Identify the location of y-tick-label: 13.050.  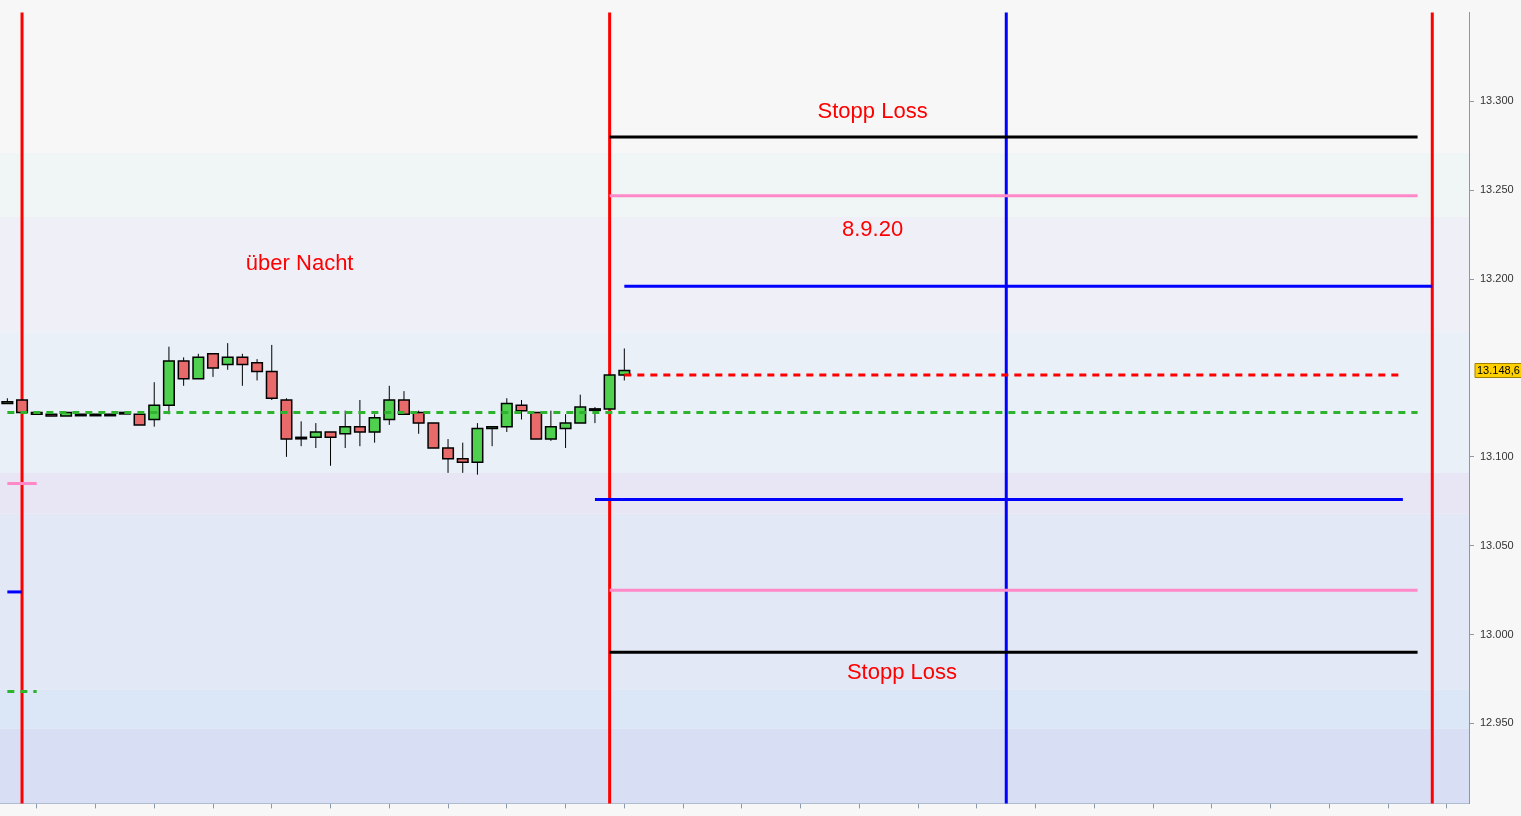
(1497, 544).